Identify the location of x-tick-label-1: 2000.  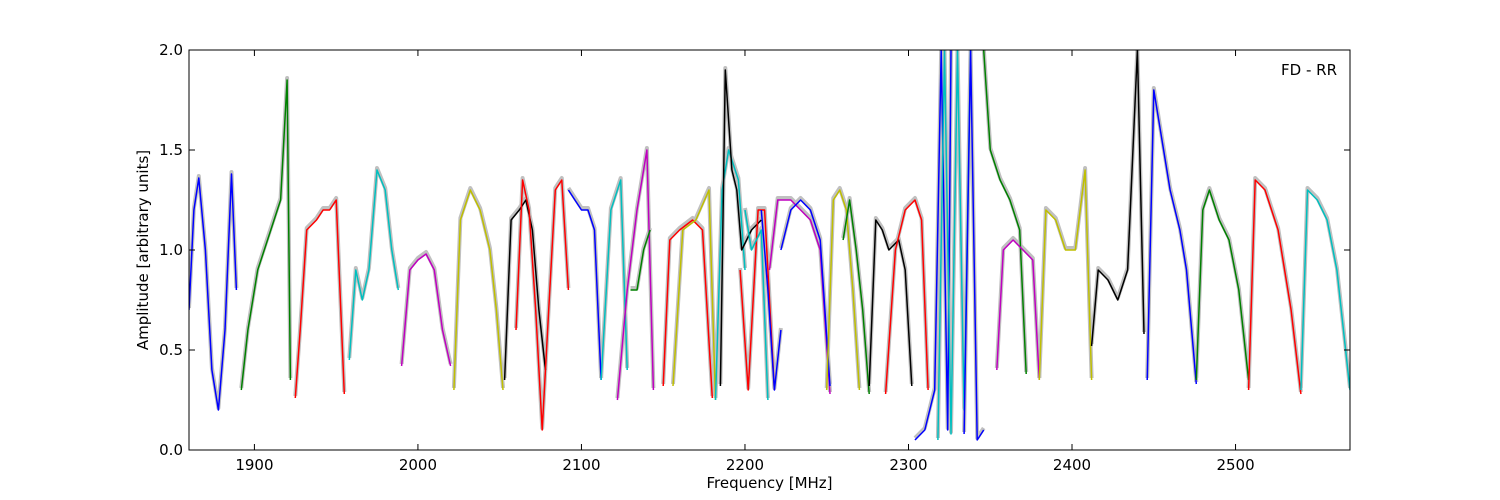
(418, 465).